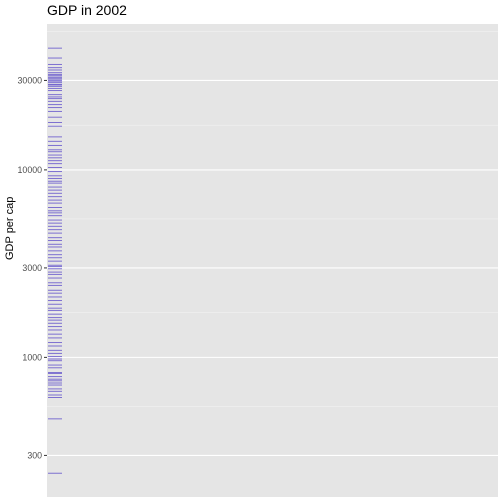 This screenshot has width=504, height=504. What do you see at coordinates (87, 10) in the screenshot?
I see `chart-title: GDP in 2002` at bounding box center [87, 10].